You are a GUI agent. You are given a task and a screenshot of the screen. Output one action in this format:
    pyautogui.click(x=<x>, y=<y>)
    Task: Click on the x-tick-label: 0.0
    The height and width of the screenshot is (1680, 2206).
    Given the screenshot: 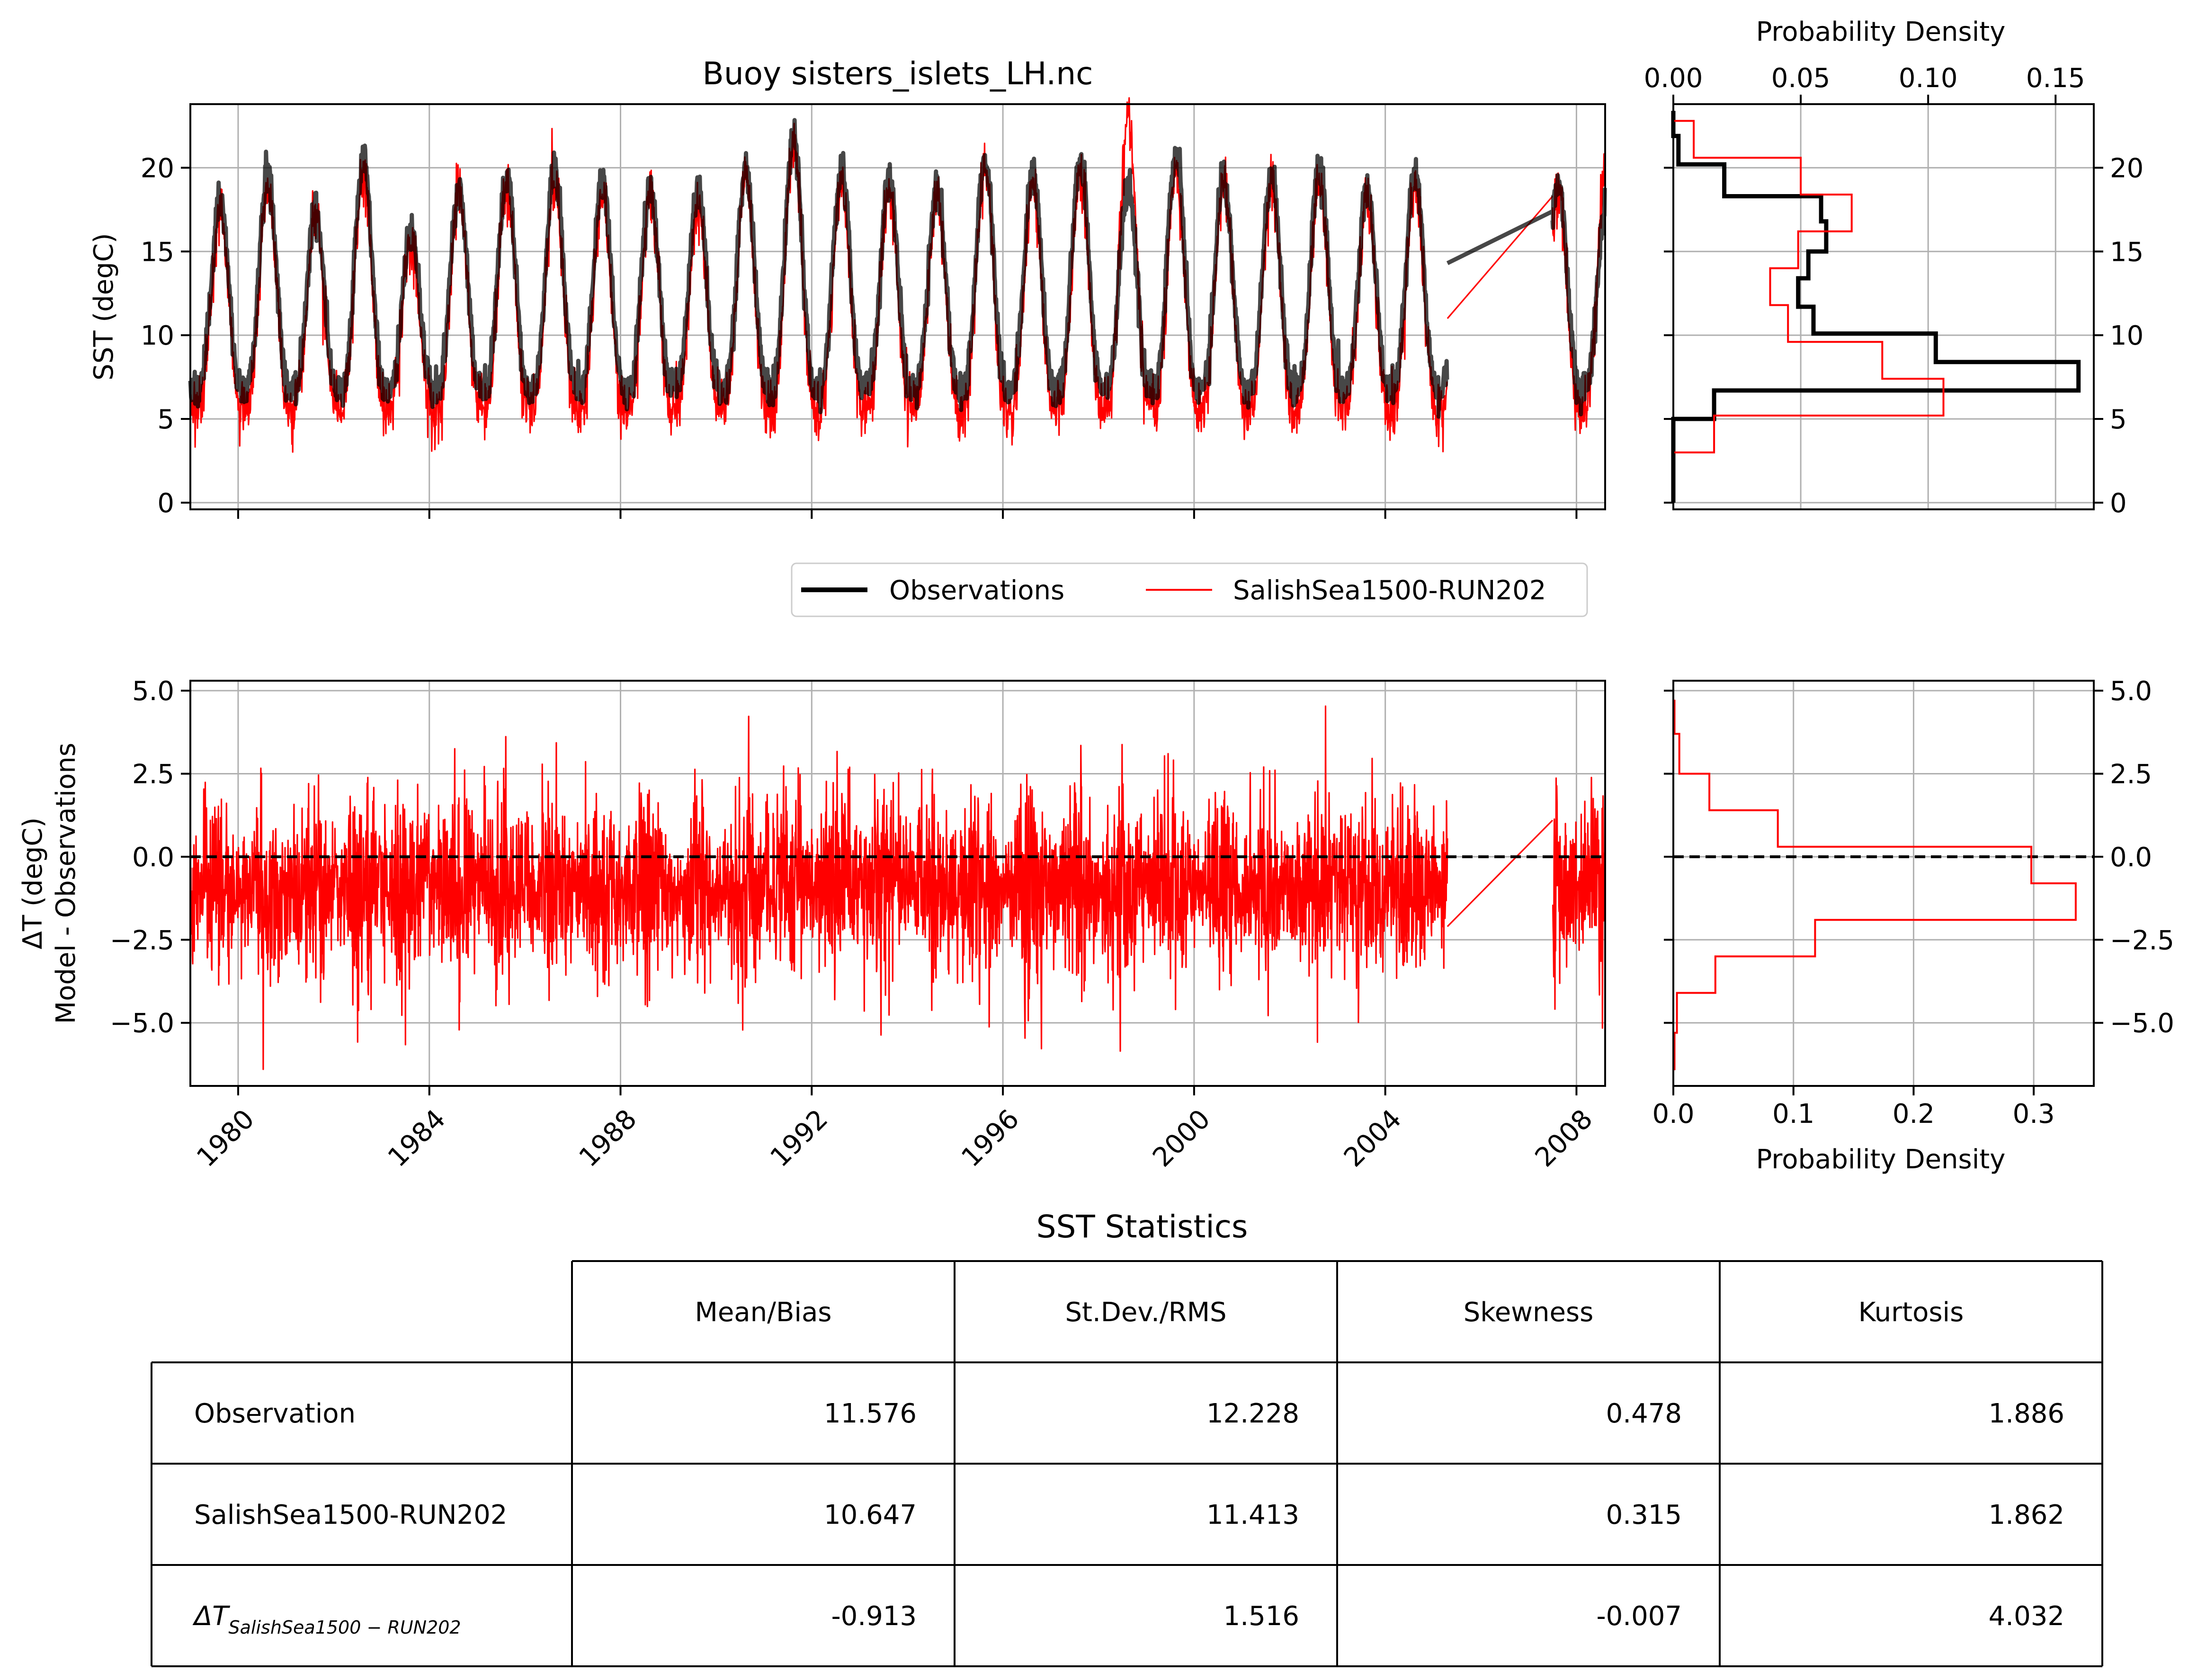 What is the action you would take?
    pyautogui.click(x=1673, y=1114)
    